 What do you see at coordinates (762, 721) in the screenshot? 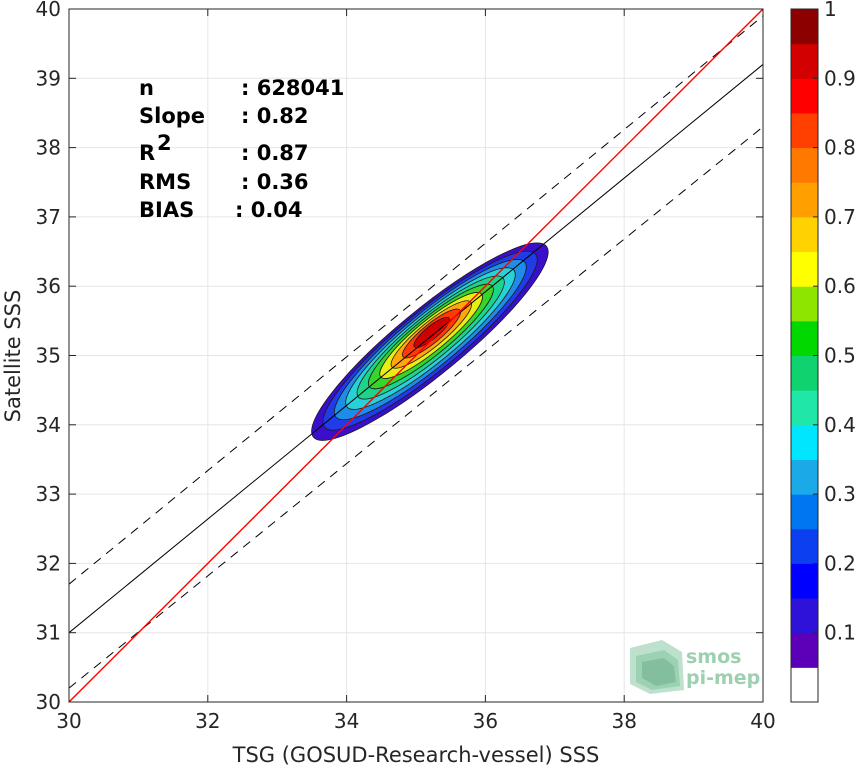
I see `x-tick-label-5: 40` at bounding box center [762, 721].